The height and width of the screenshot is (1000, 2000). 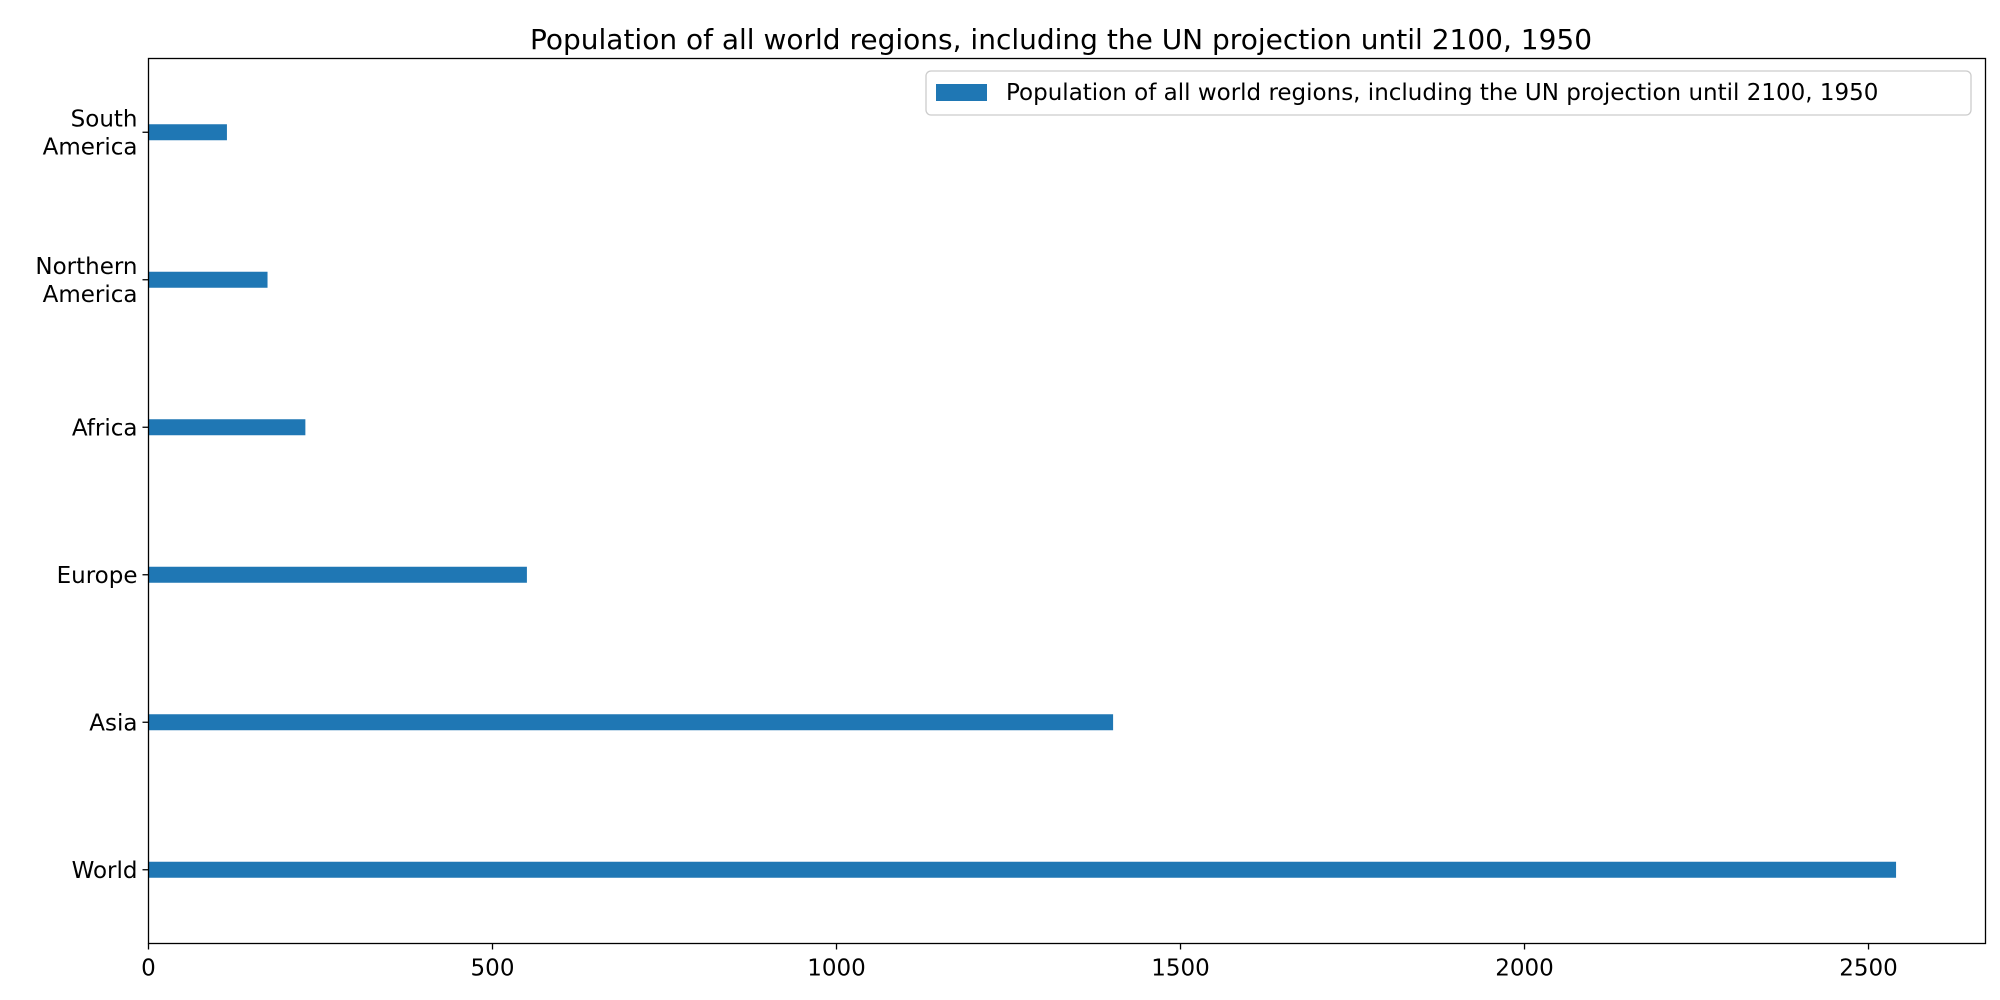 I want to click on bar-africa, so click(x=227, y=427).